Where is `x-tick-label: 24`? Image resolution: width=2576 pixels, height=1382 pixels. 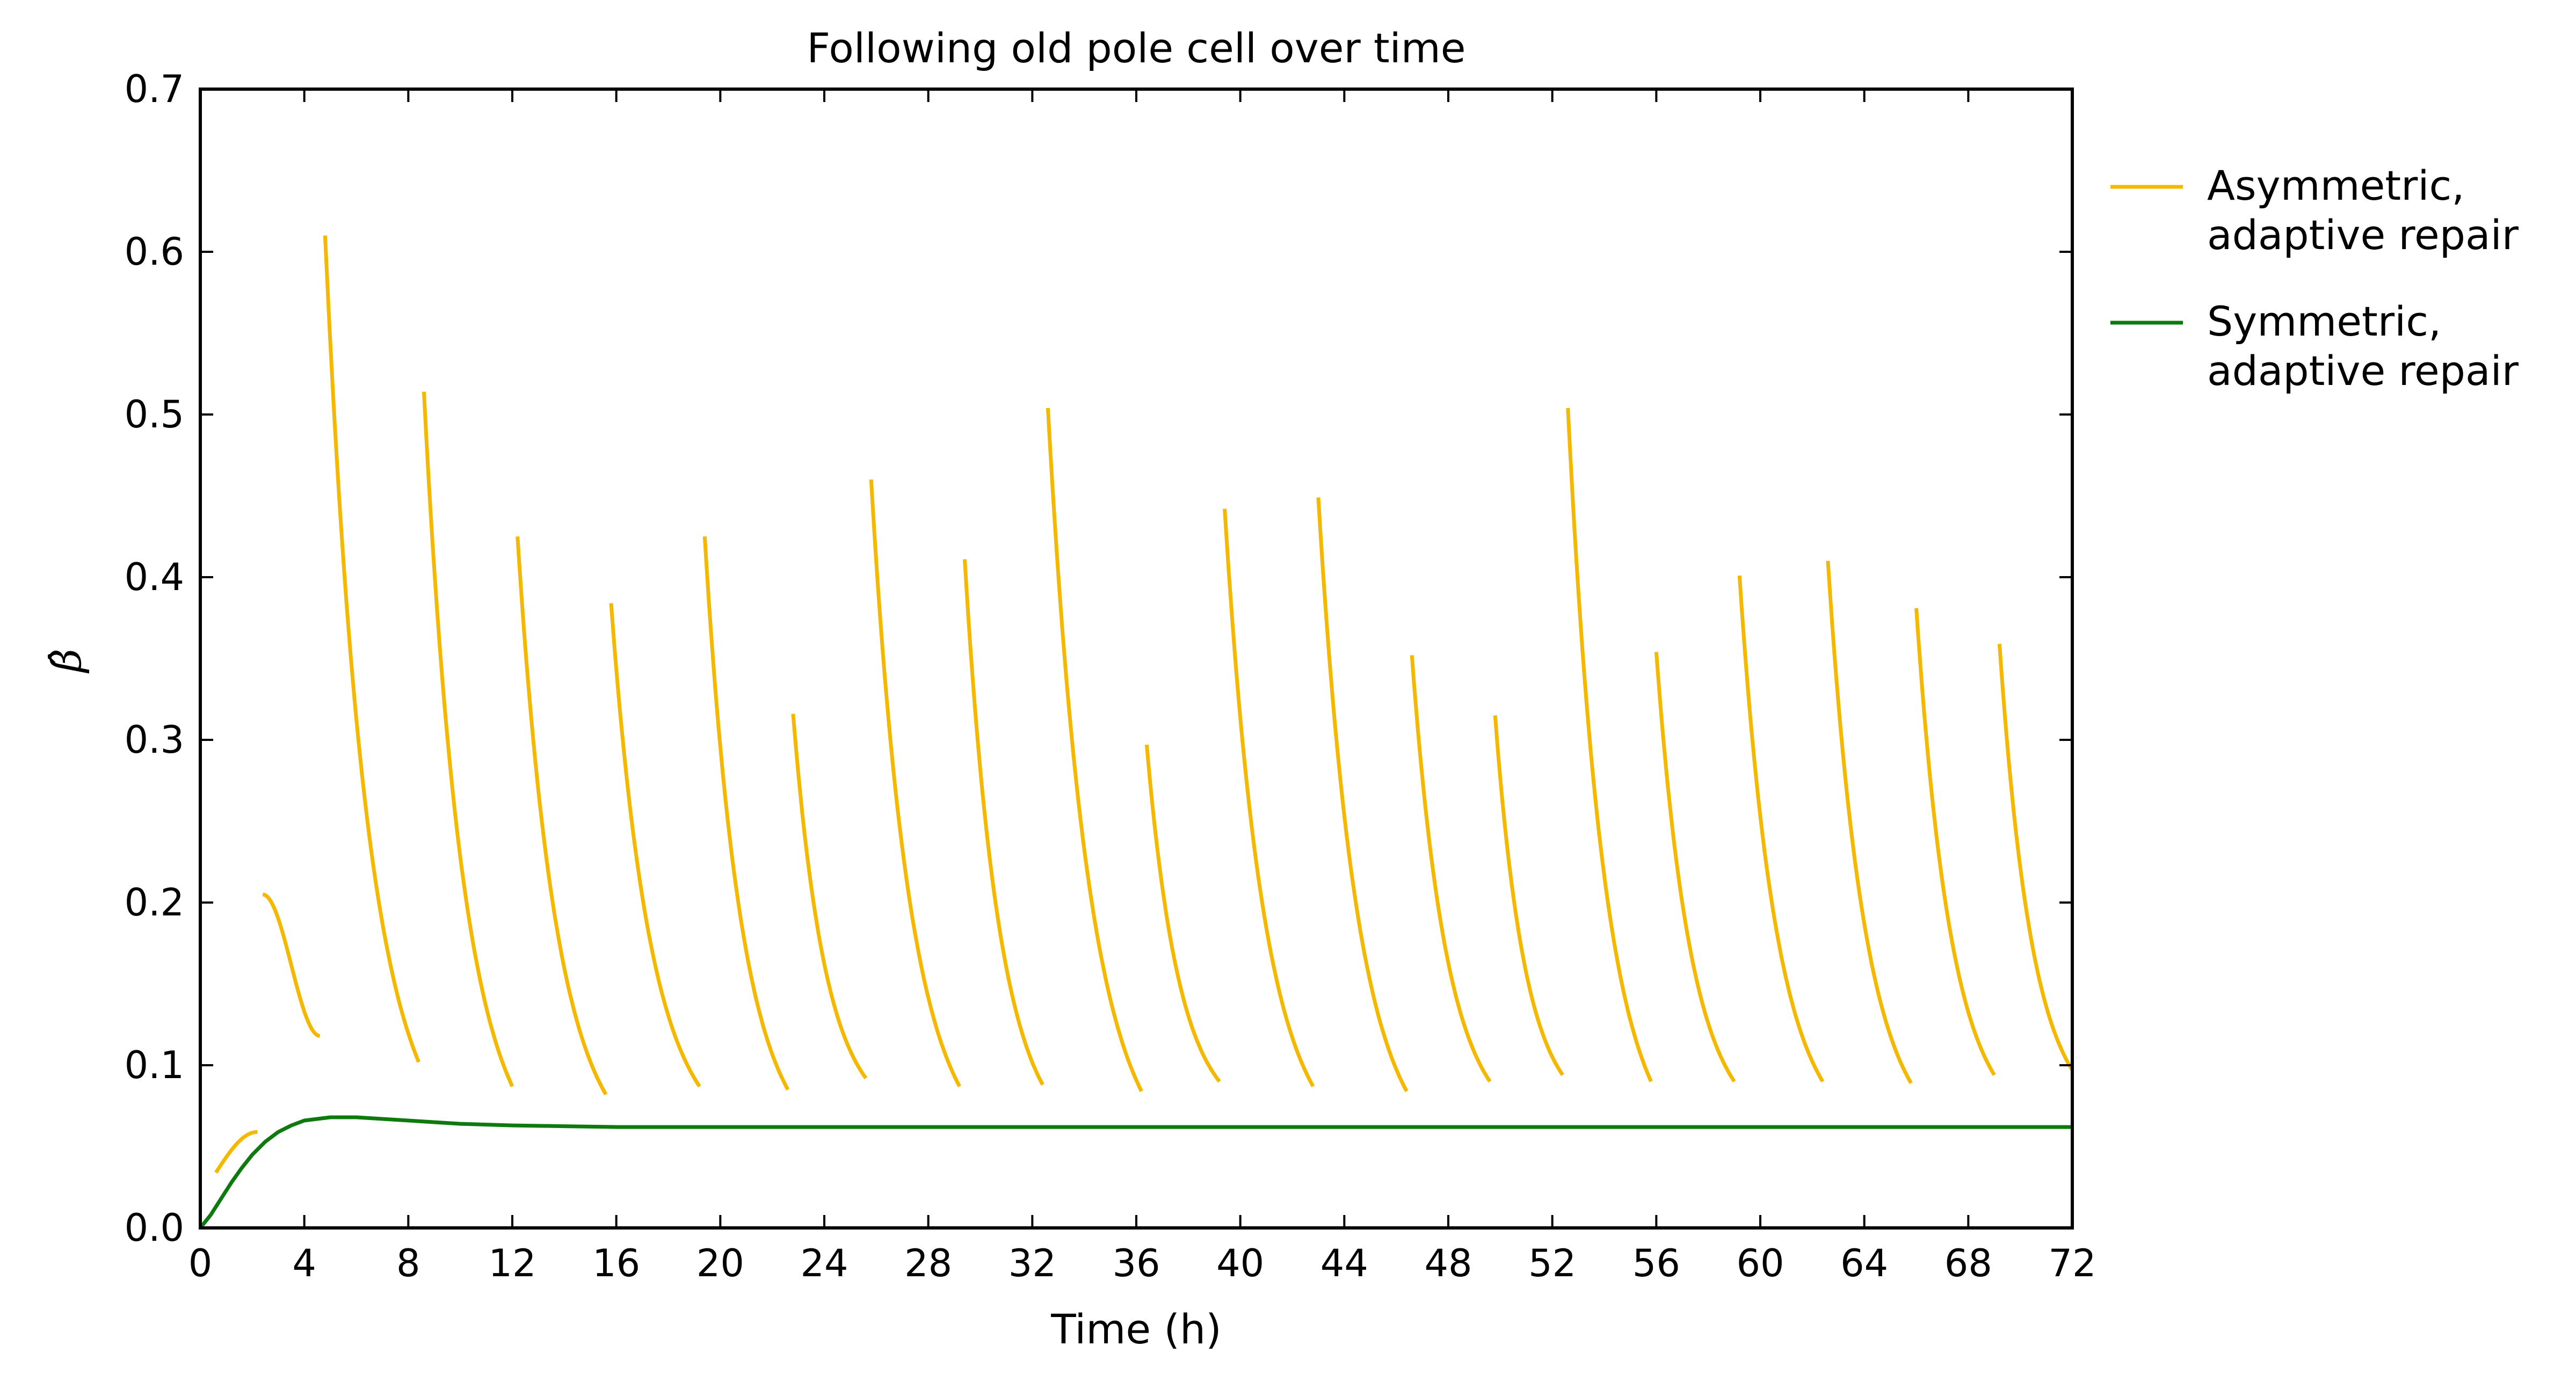
x-tick-label: 24 is located at coordinates (824, 1263).